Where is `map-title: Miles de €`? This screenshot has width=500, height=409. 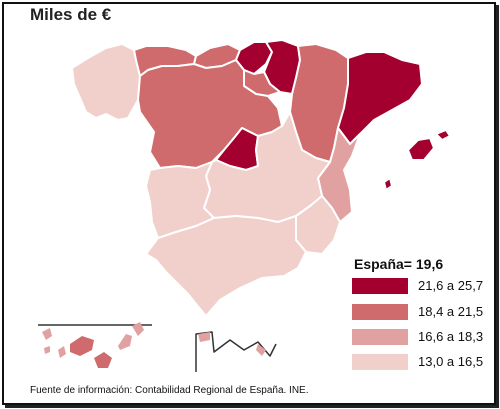 map-title: Miles de € is located at coordinates (71, 14).